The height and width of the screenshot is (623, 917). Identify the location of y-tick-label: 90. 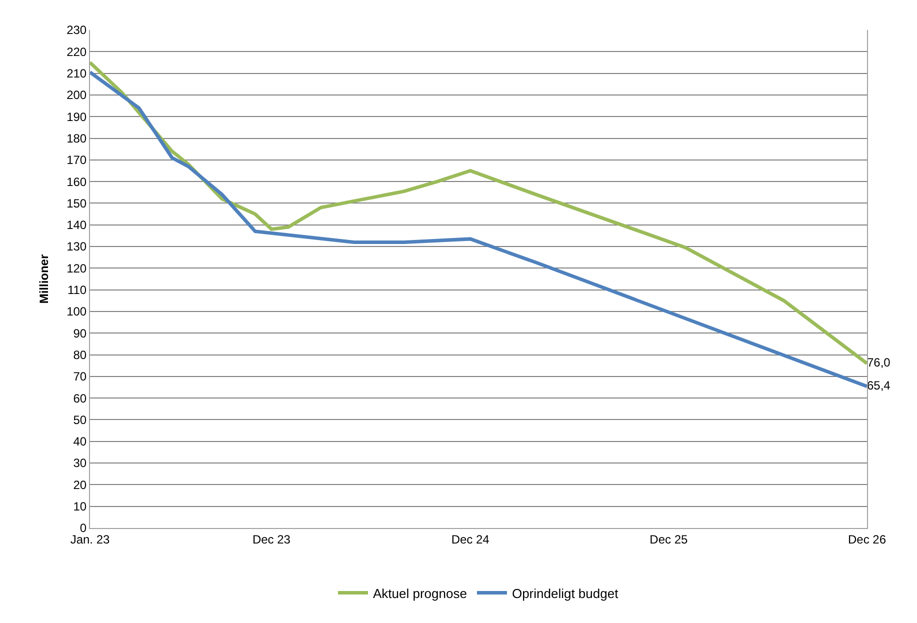
(80, 333).